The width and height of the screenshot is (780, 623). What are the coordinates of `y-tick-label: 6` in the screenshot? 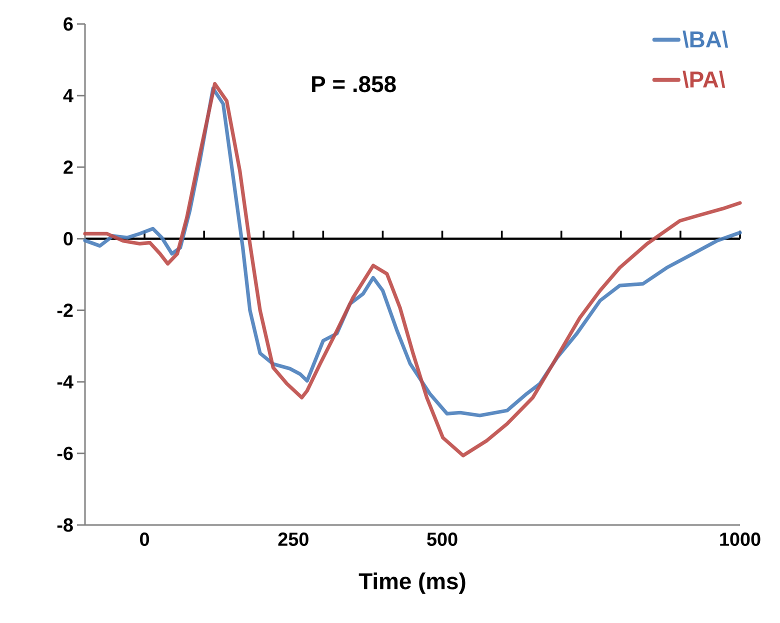 It's located at (68, 24).